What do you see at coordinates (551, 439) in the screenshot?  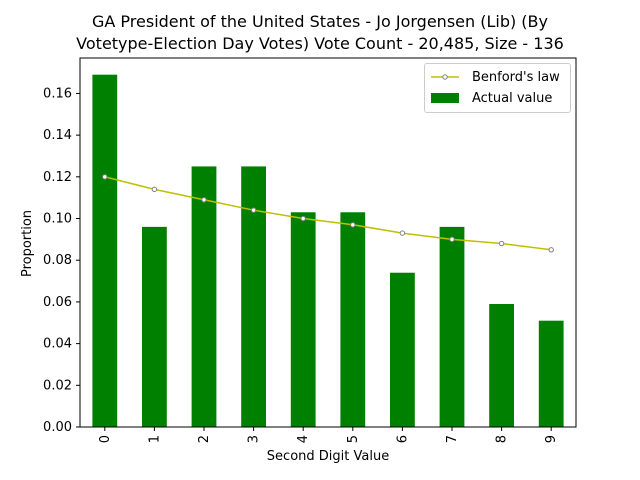 I see `x-tick-label: 9` at bounding box center [551, 439].